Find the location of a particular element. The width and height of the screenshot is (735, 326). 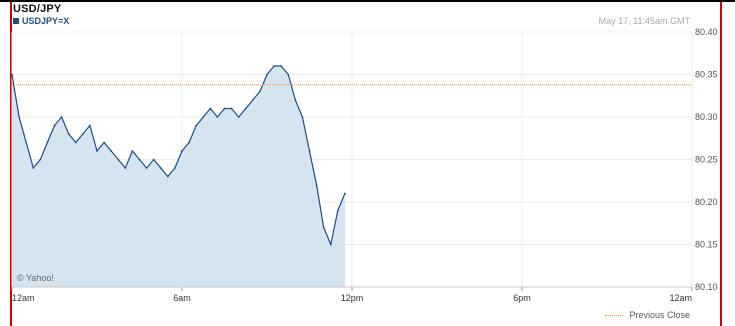

previous-close-dash is located at coordinates (614, 315).